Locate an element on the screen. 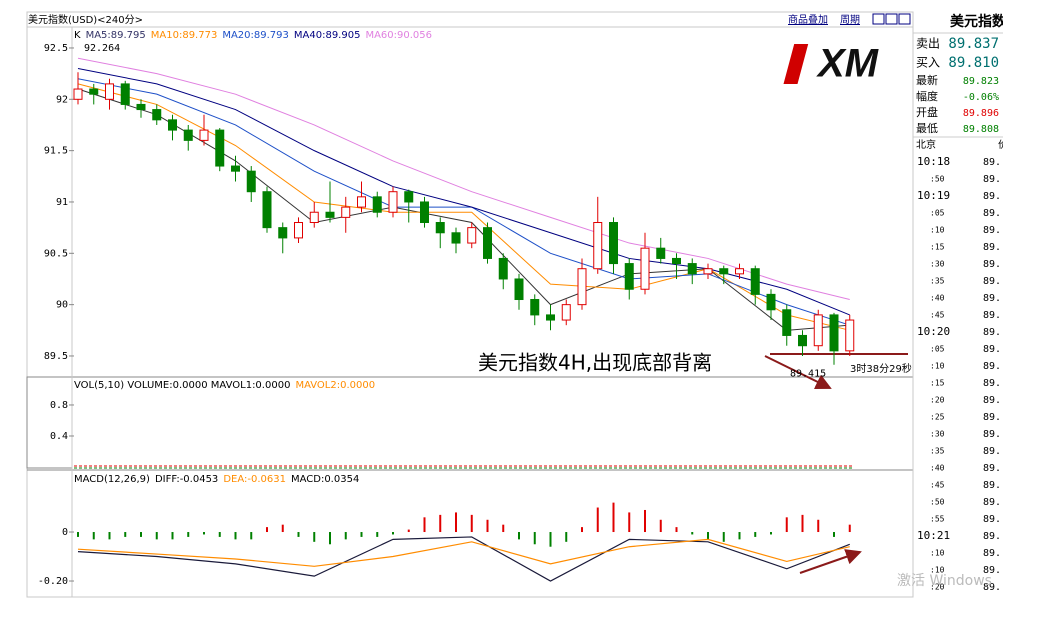  price-annotation: 92.264 is located at coordinates (102, 48).